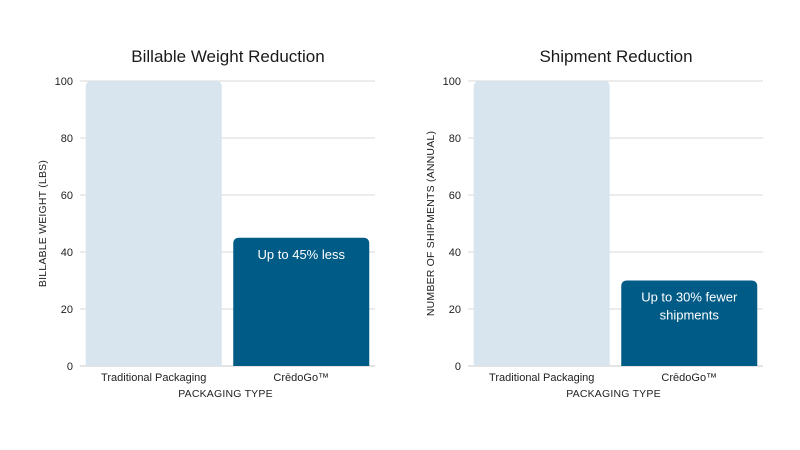 This screenshot has height=450, width=800. What do you see at coordinates (689, 306) in the screenshot?
I see `bar-annotation: Up to 30% fewer shipments` at bounding box center [689, 306].